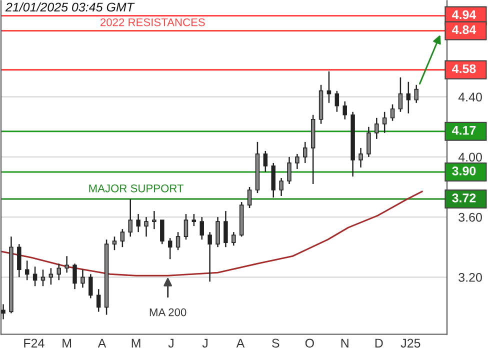  I want to click on x-tick-label: F24, so click(34, 343).